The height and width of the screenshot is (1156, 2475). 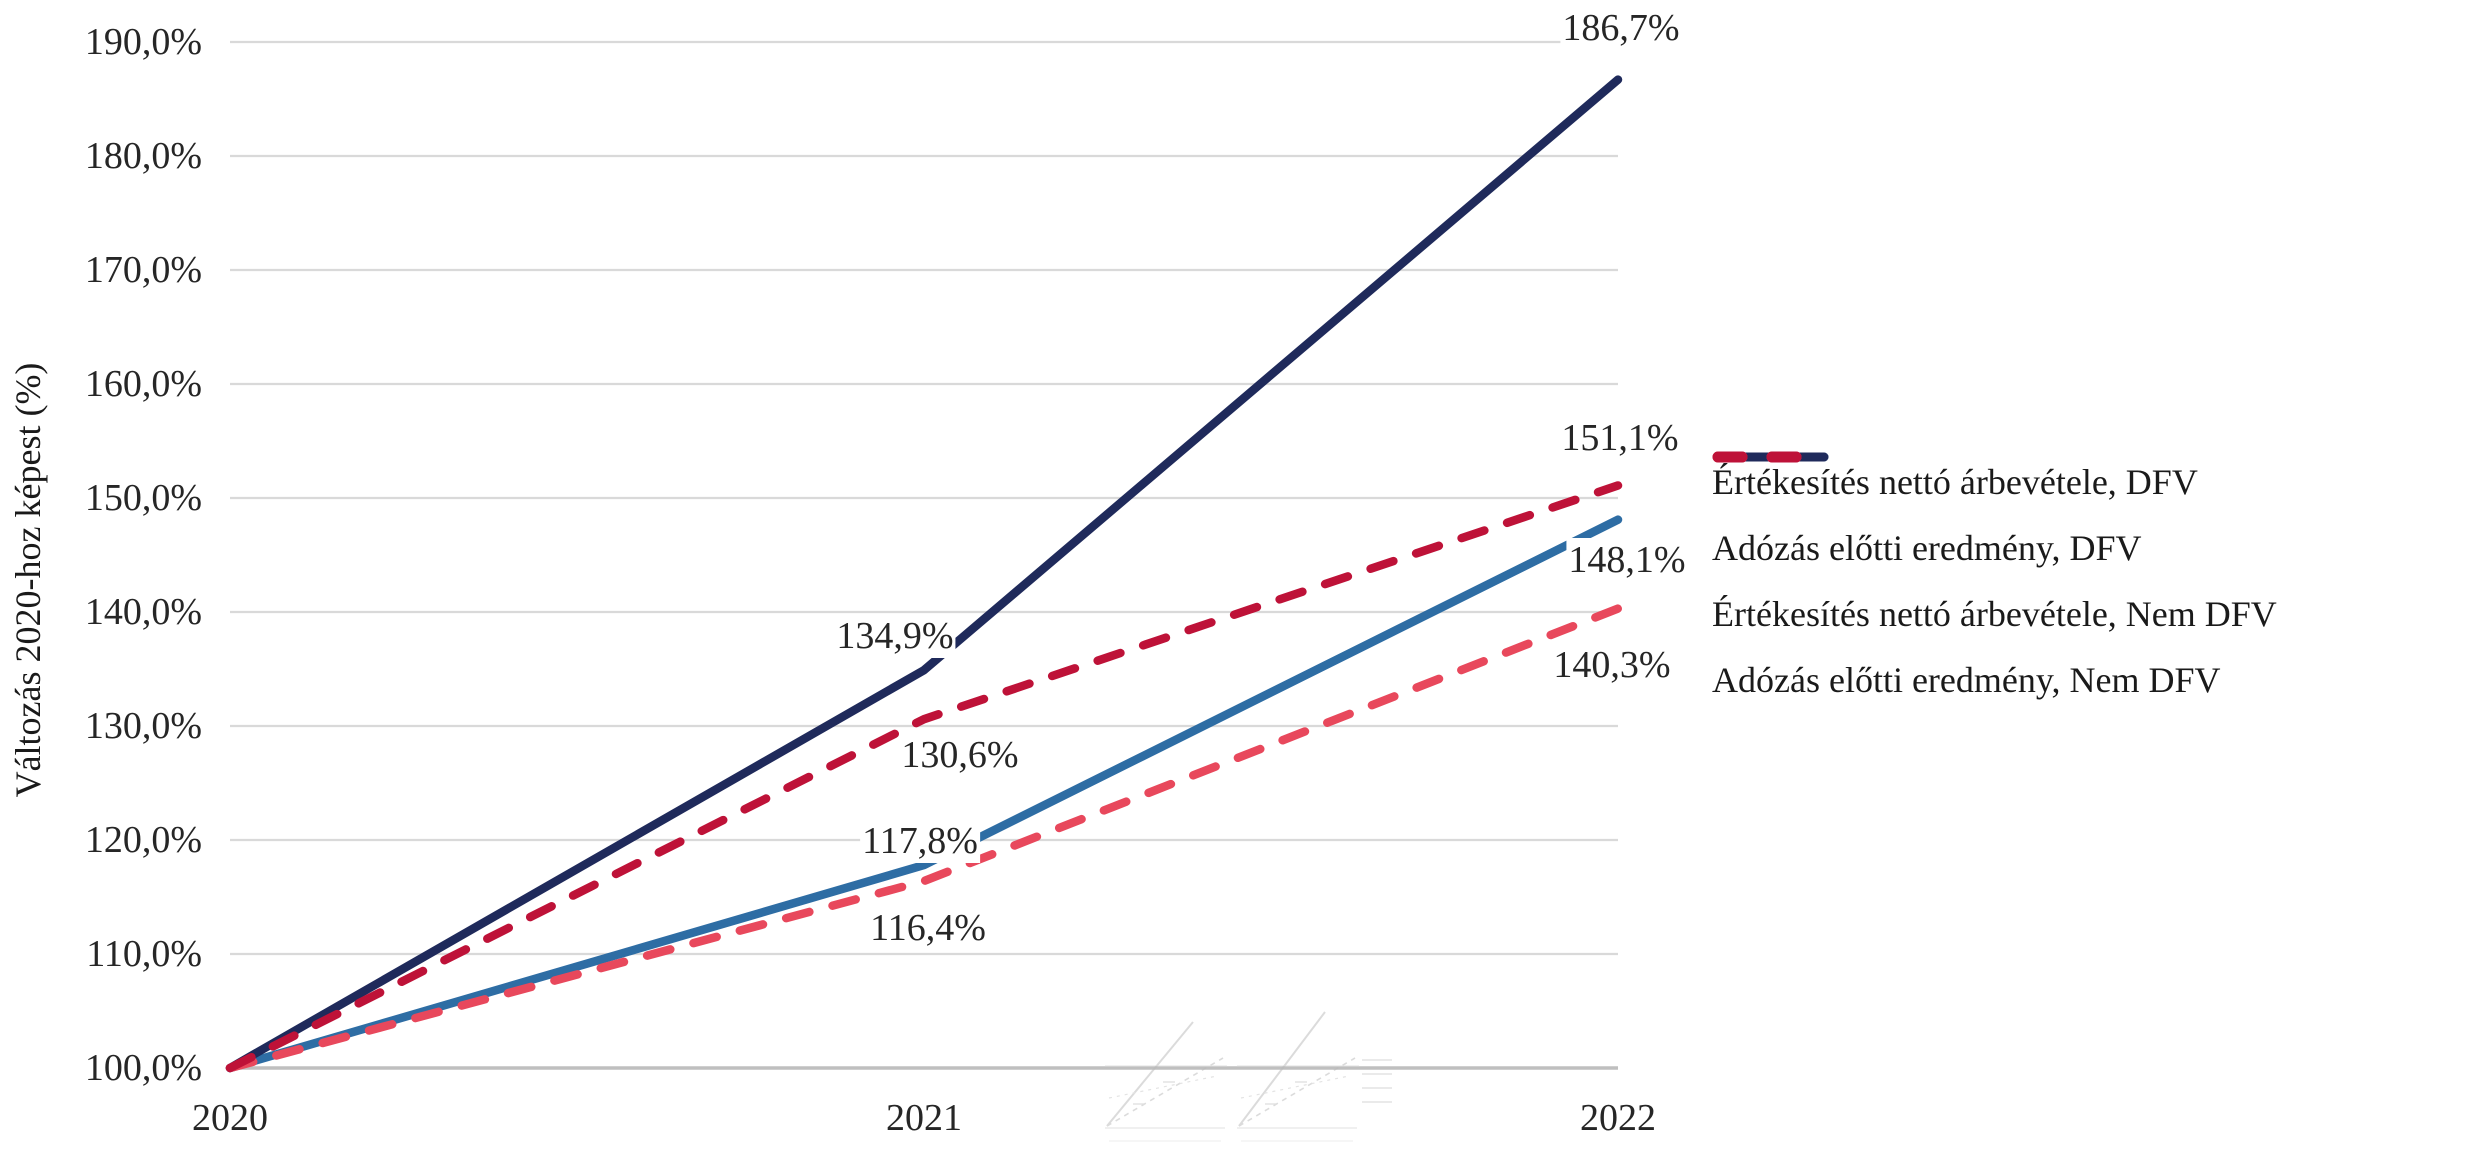 I want to click on legend-item: Értékesítés nettó árbevétele, Nem DFV, so click(x=1994, y=549).